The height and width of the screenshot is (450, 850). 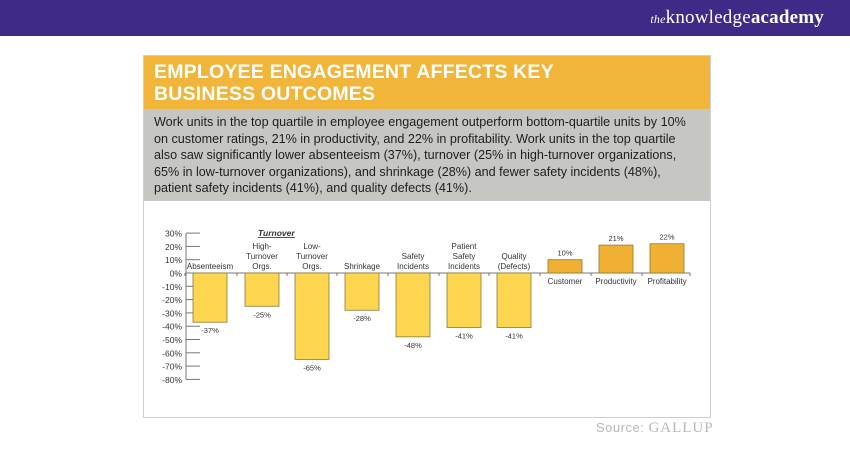 I want to click on y-tick-label: 0%, so click(x=176, y=274).